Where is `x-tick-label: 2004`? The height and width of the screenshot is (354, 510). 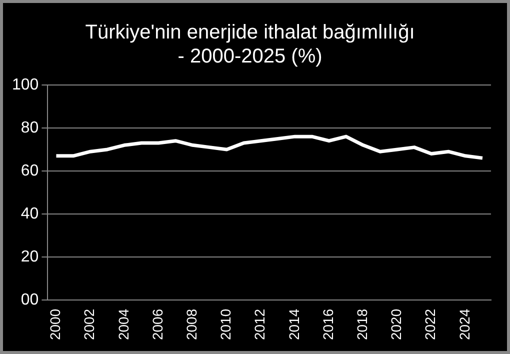 x-tick-label: 2004 is located at coordinates (123, 324).